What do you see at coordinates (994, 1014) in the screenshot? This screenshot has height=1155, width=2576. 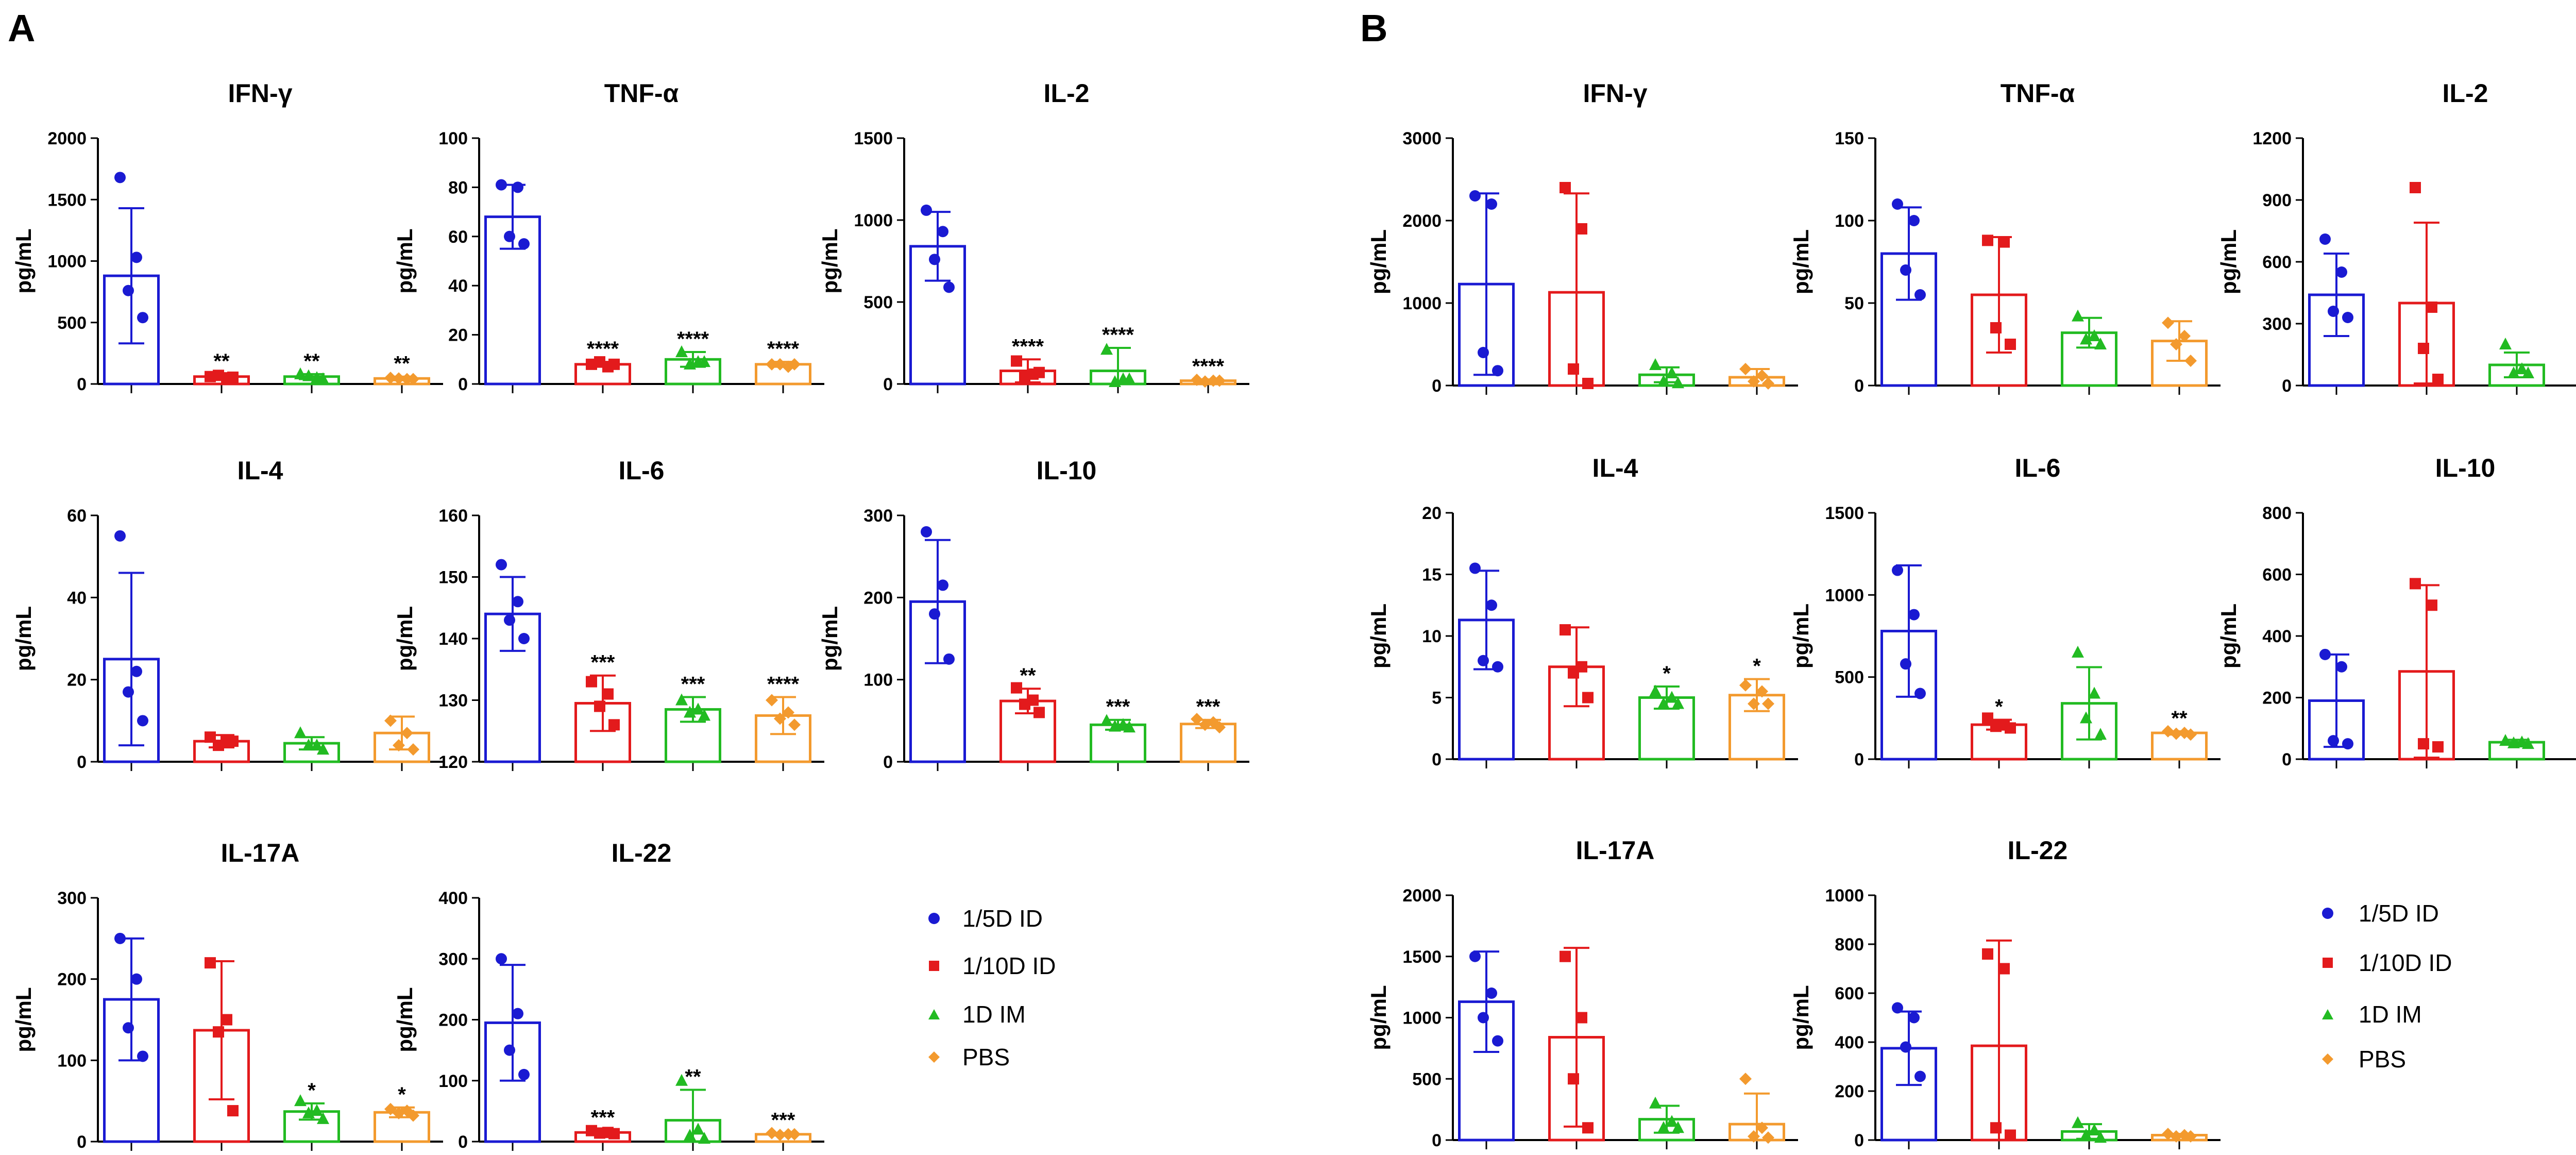 I see `legend-label-1d-im: 1D IM` at bounding box center [994, 1014].